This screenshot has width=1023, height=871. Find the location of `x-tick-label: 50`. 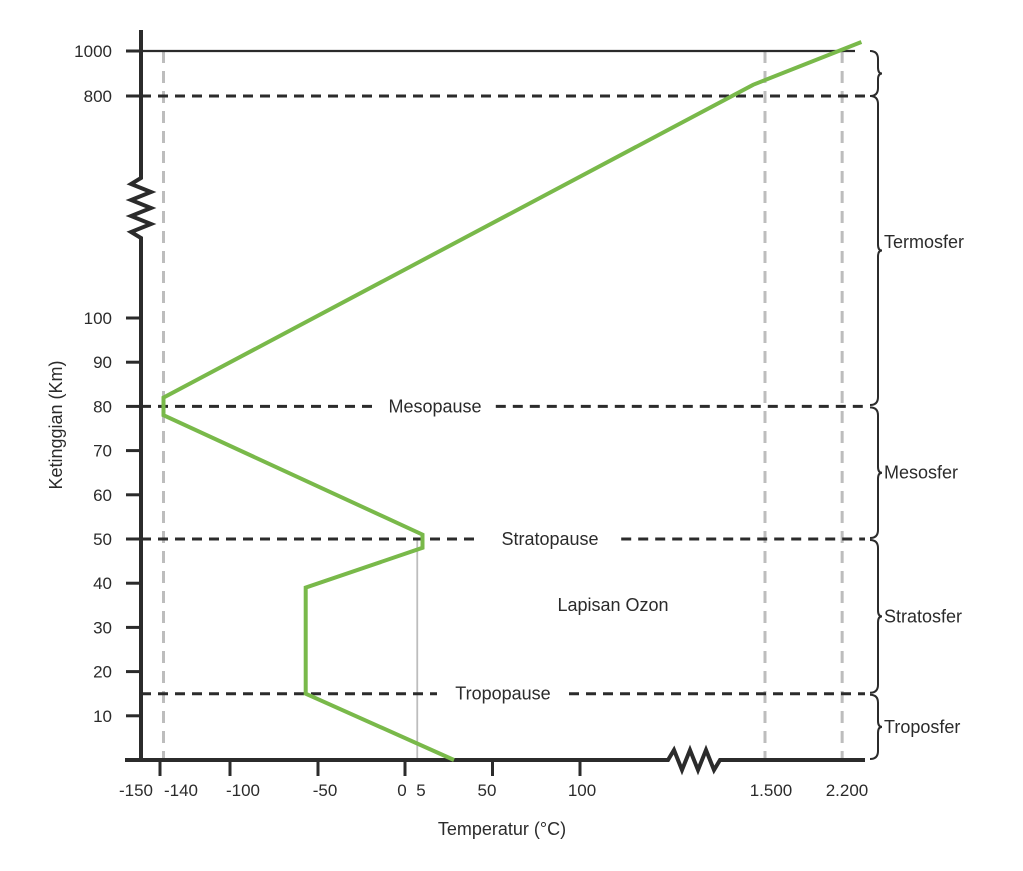

x-tick-label: 50 is located at coordinates (487, 790).